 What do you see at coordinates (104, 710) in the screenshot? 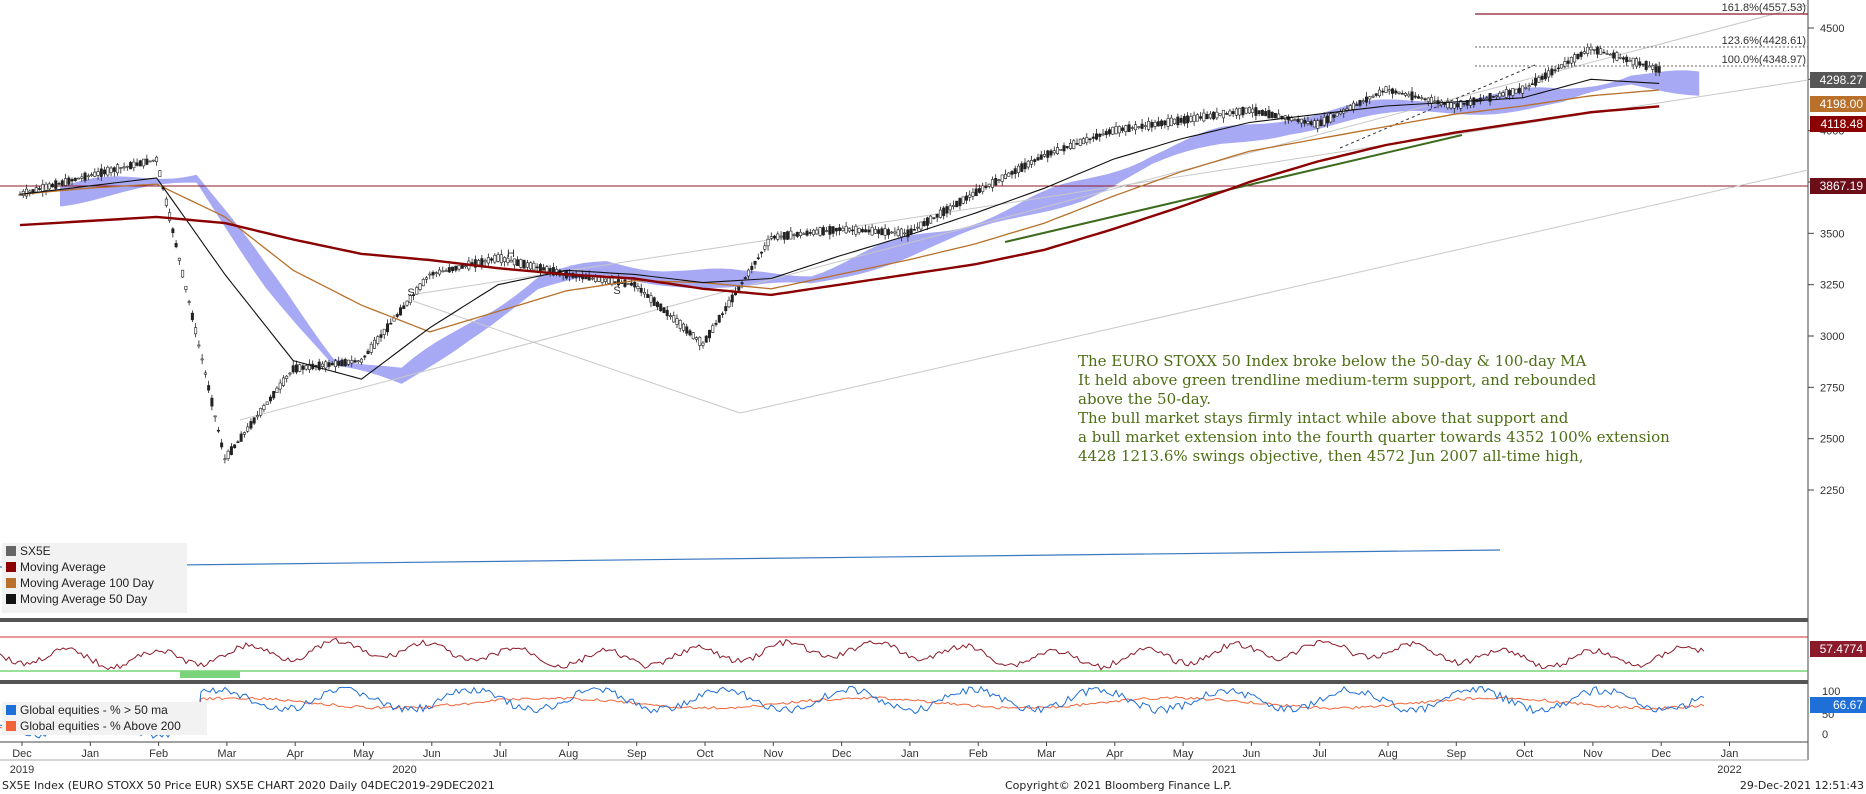
I see `legend-item: Global equities - % > 50 ma` at bounding box center [104, 710].